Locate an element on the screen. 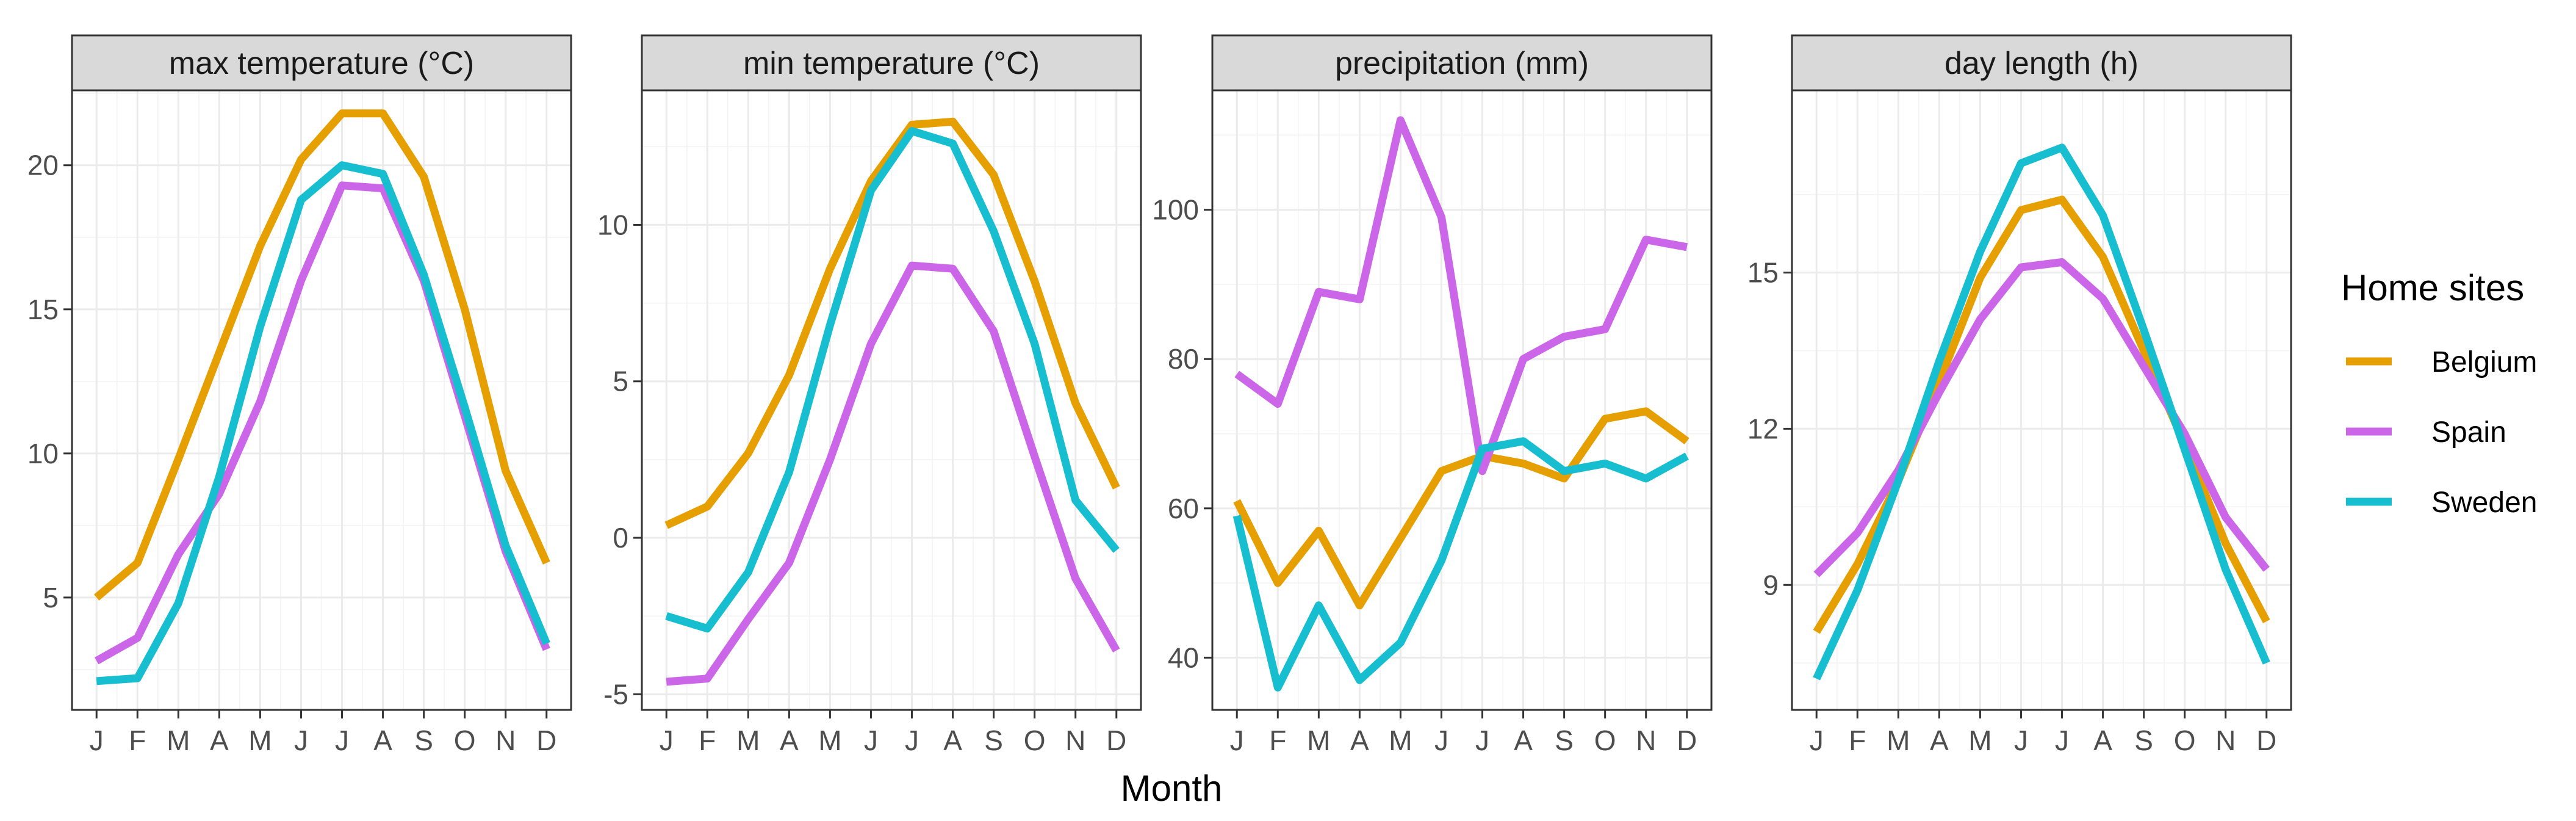 The width and height of the screenshot is (2576, 821). legend-title: Home sites is located at coordinates (2432, 287).